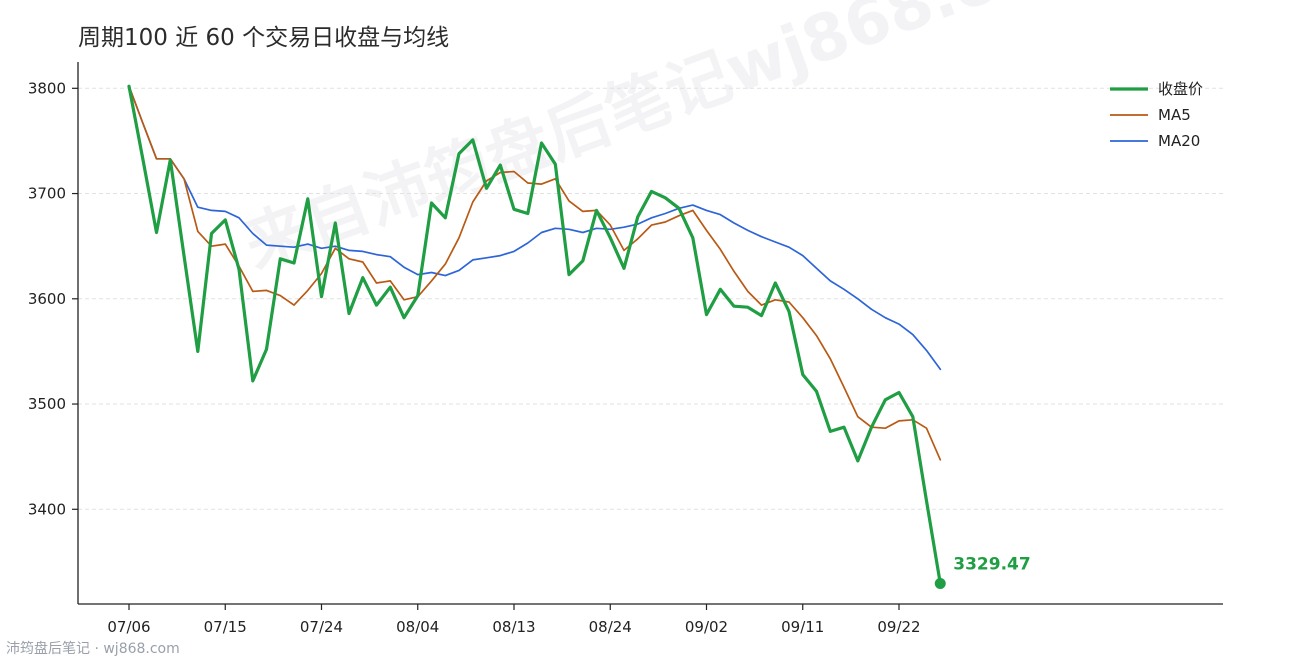  Describe the element at coordinates (47, 299) in the screenshot. I see `y-tick-label: 3600` at that location.